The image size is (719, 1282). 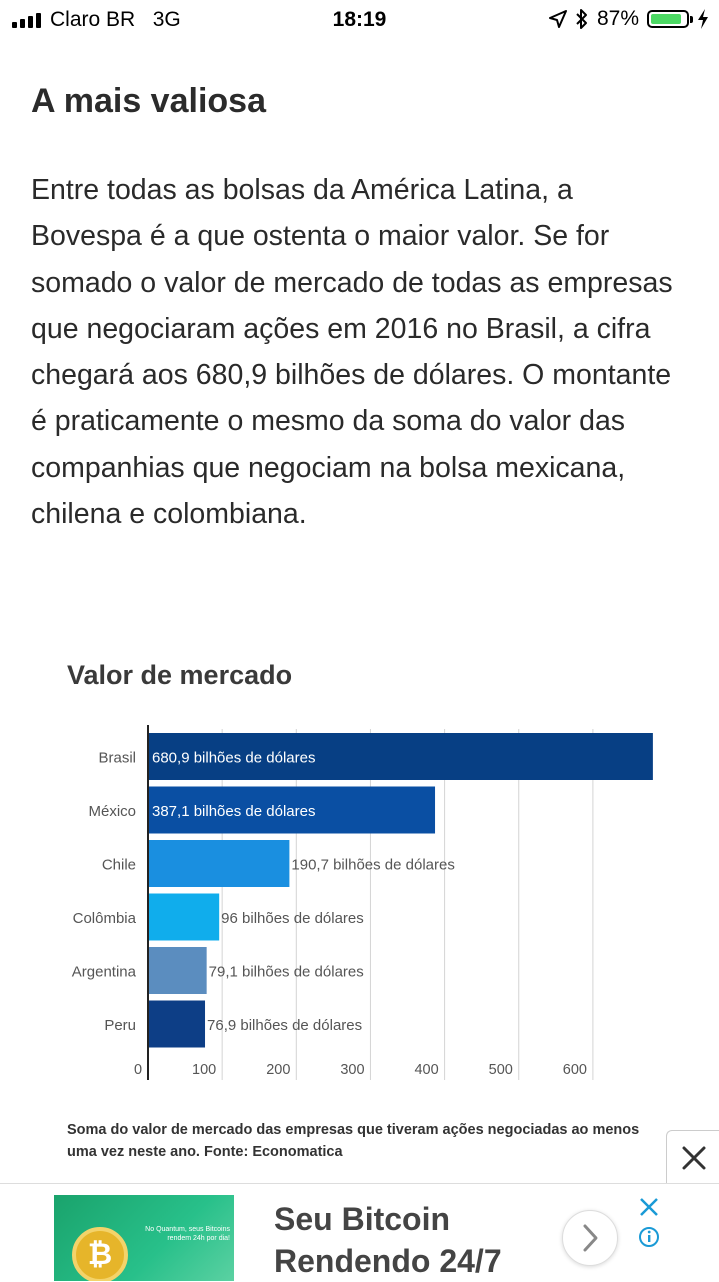 What do you see at coordinates (177, 1024) in the screenshot?
I see `bar-peru` at bounding box center [177, 1024].